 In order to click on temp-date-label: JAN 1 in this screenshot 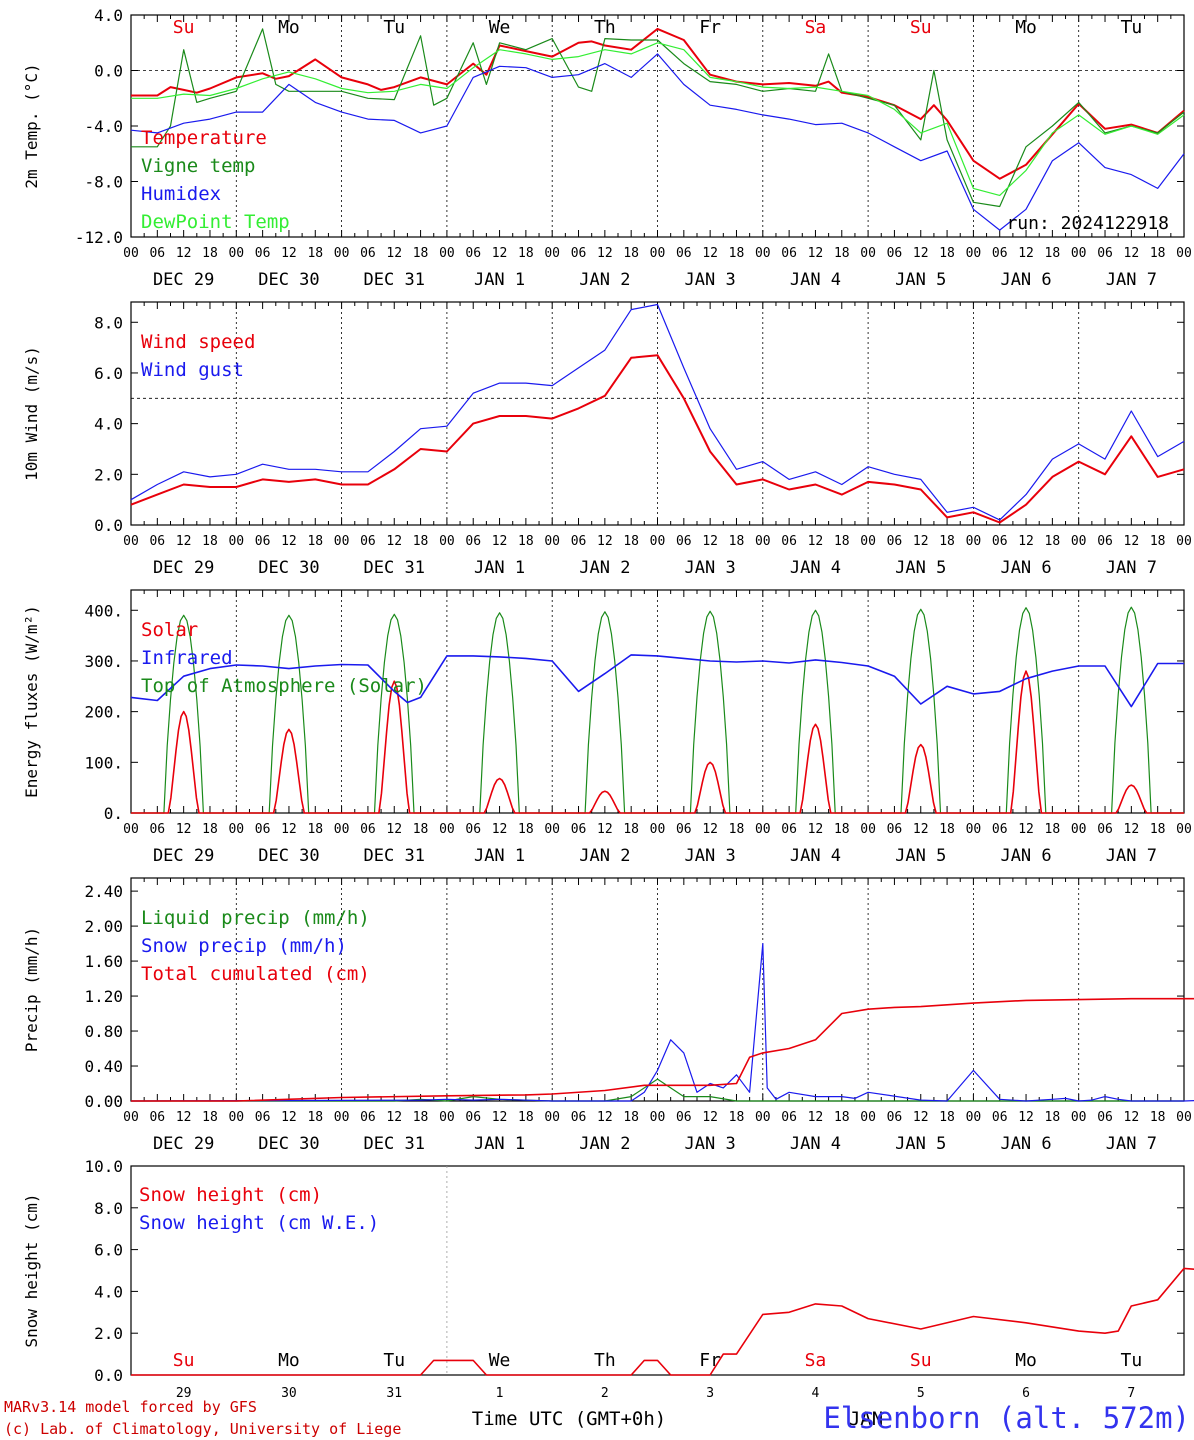, I will do `click(499, 280)`.